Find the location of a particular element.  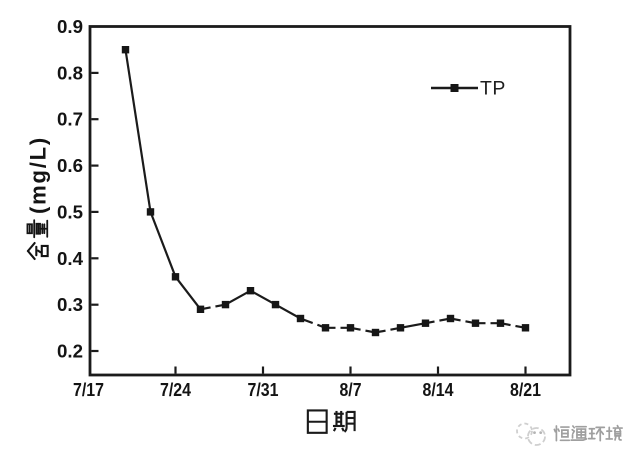

svg-text: 7/31 is located at coordinates (263, 389).